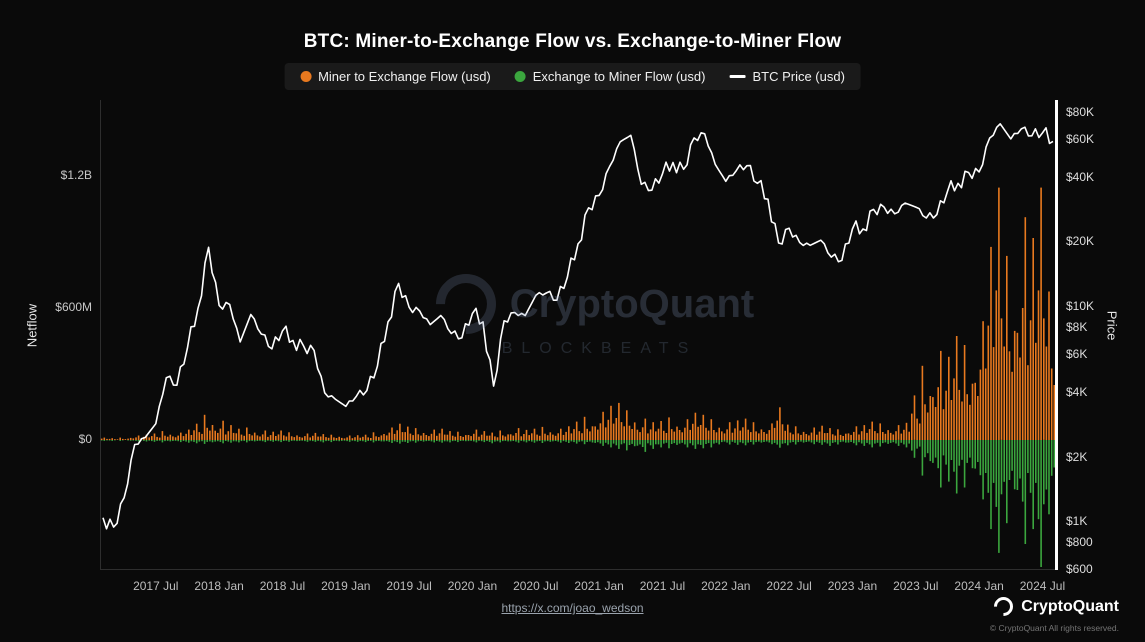  I want to click on legend-item-0: Miner to Exchange Flow (usd), so click(395, 76).